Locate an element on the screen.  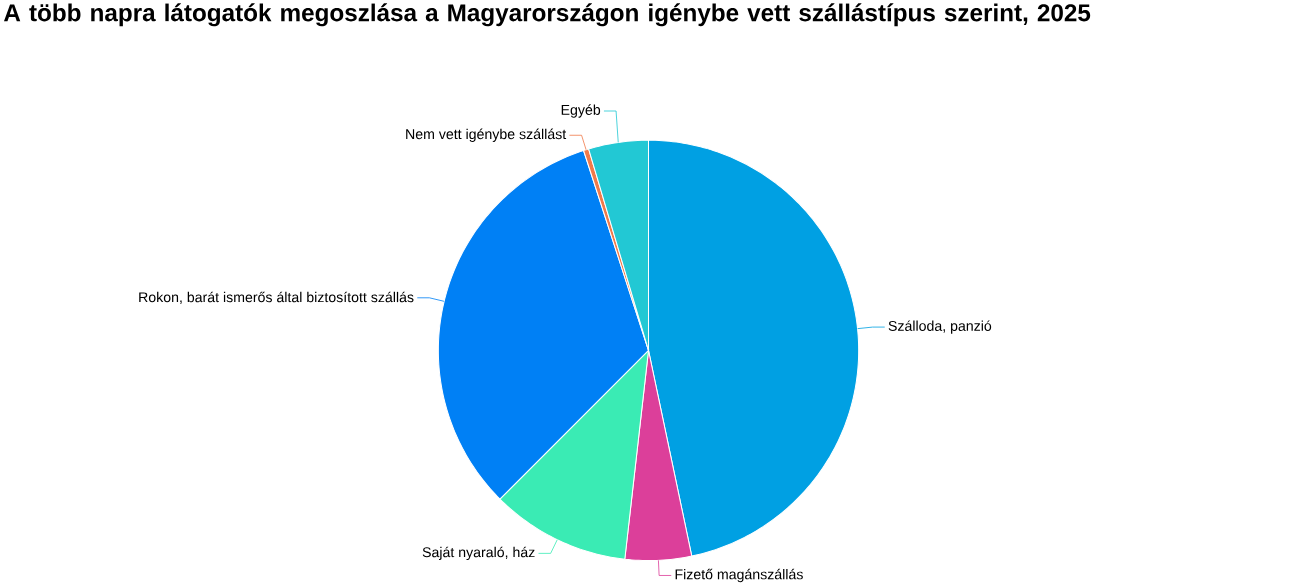
chart-title: A több napra látogatók megoszlása a Magyarországon igénybe vett szállástípus szerint, 2025 is located at coordinates (547, 15).